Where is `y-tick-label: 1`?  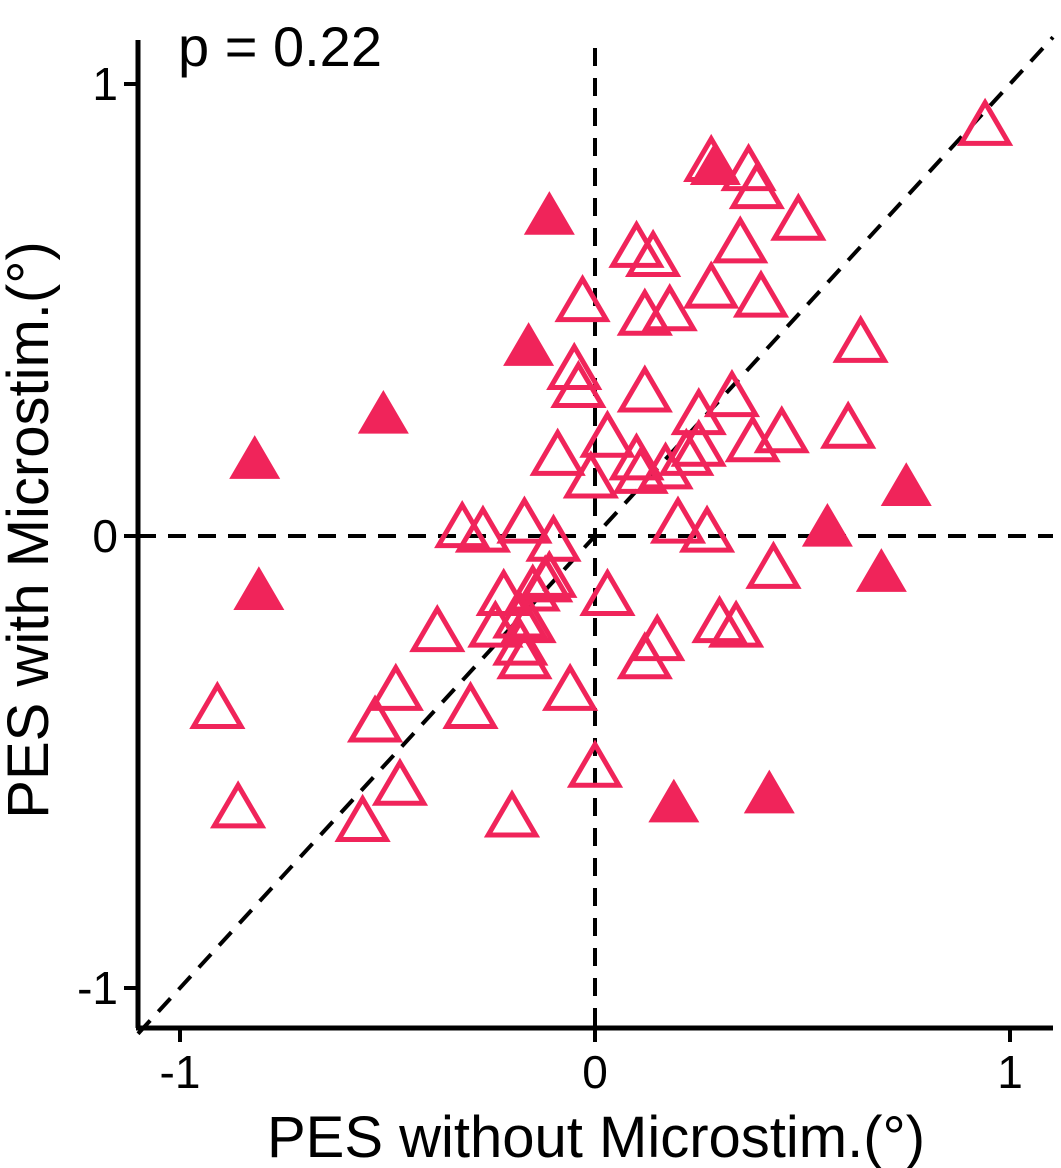 y-tick-label: 1 is located at coordinates (105, 84).